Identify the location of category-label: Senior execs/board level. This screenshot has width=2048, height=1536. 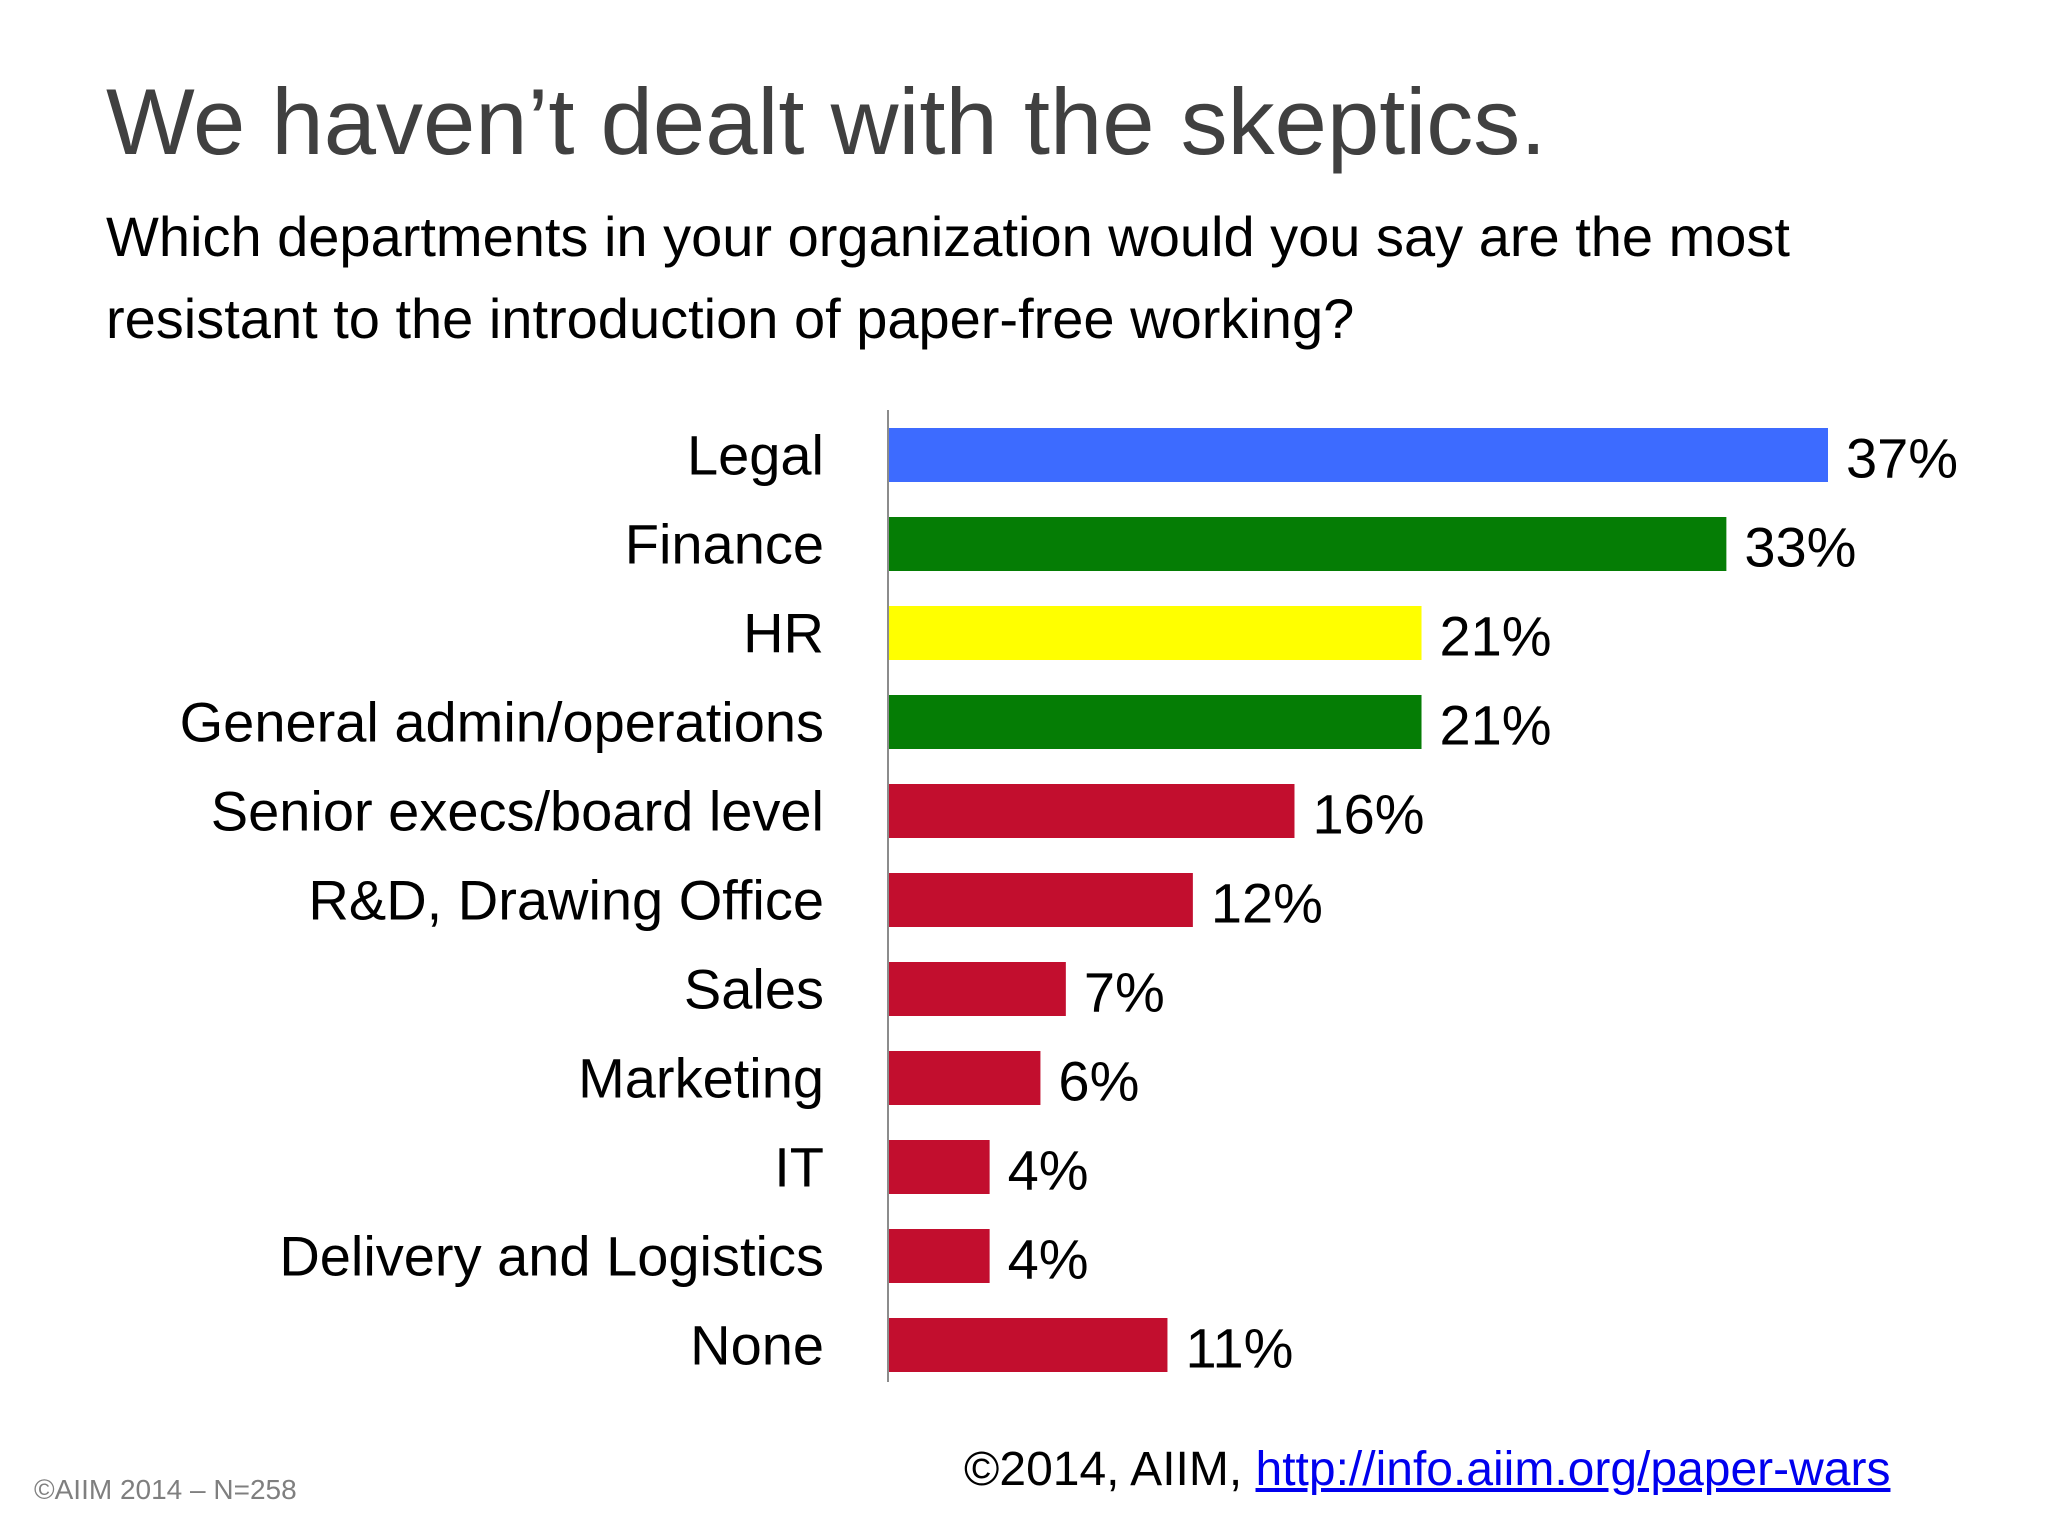
(517, 811).